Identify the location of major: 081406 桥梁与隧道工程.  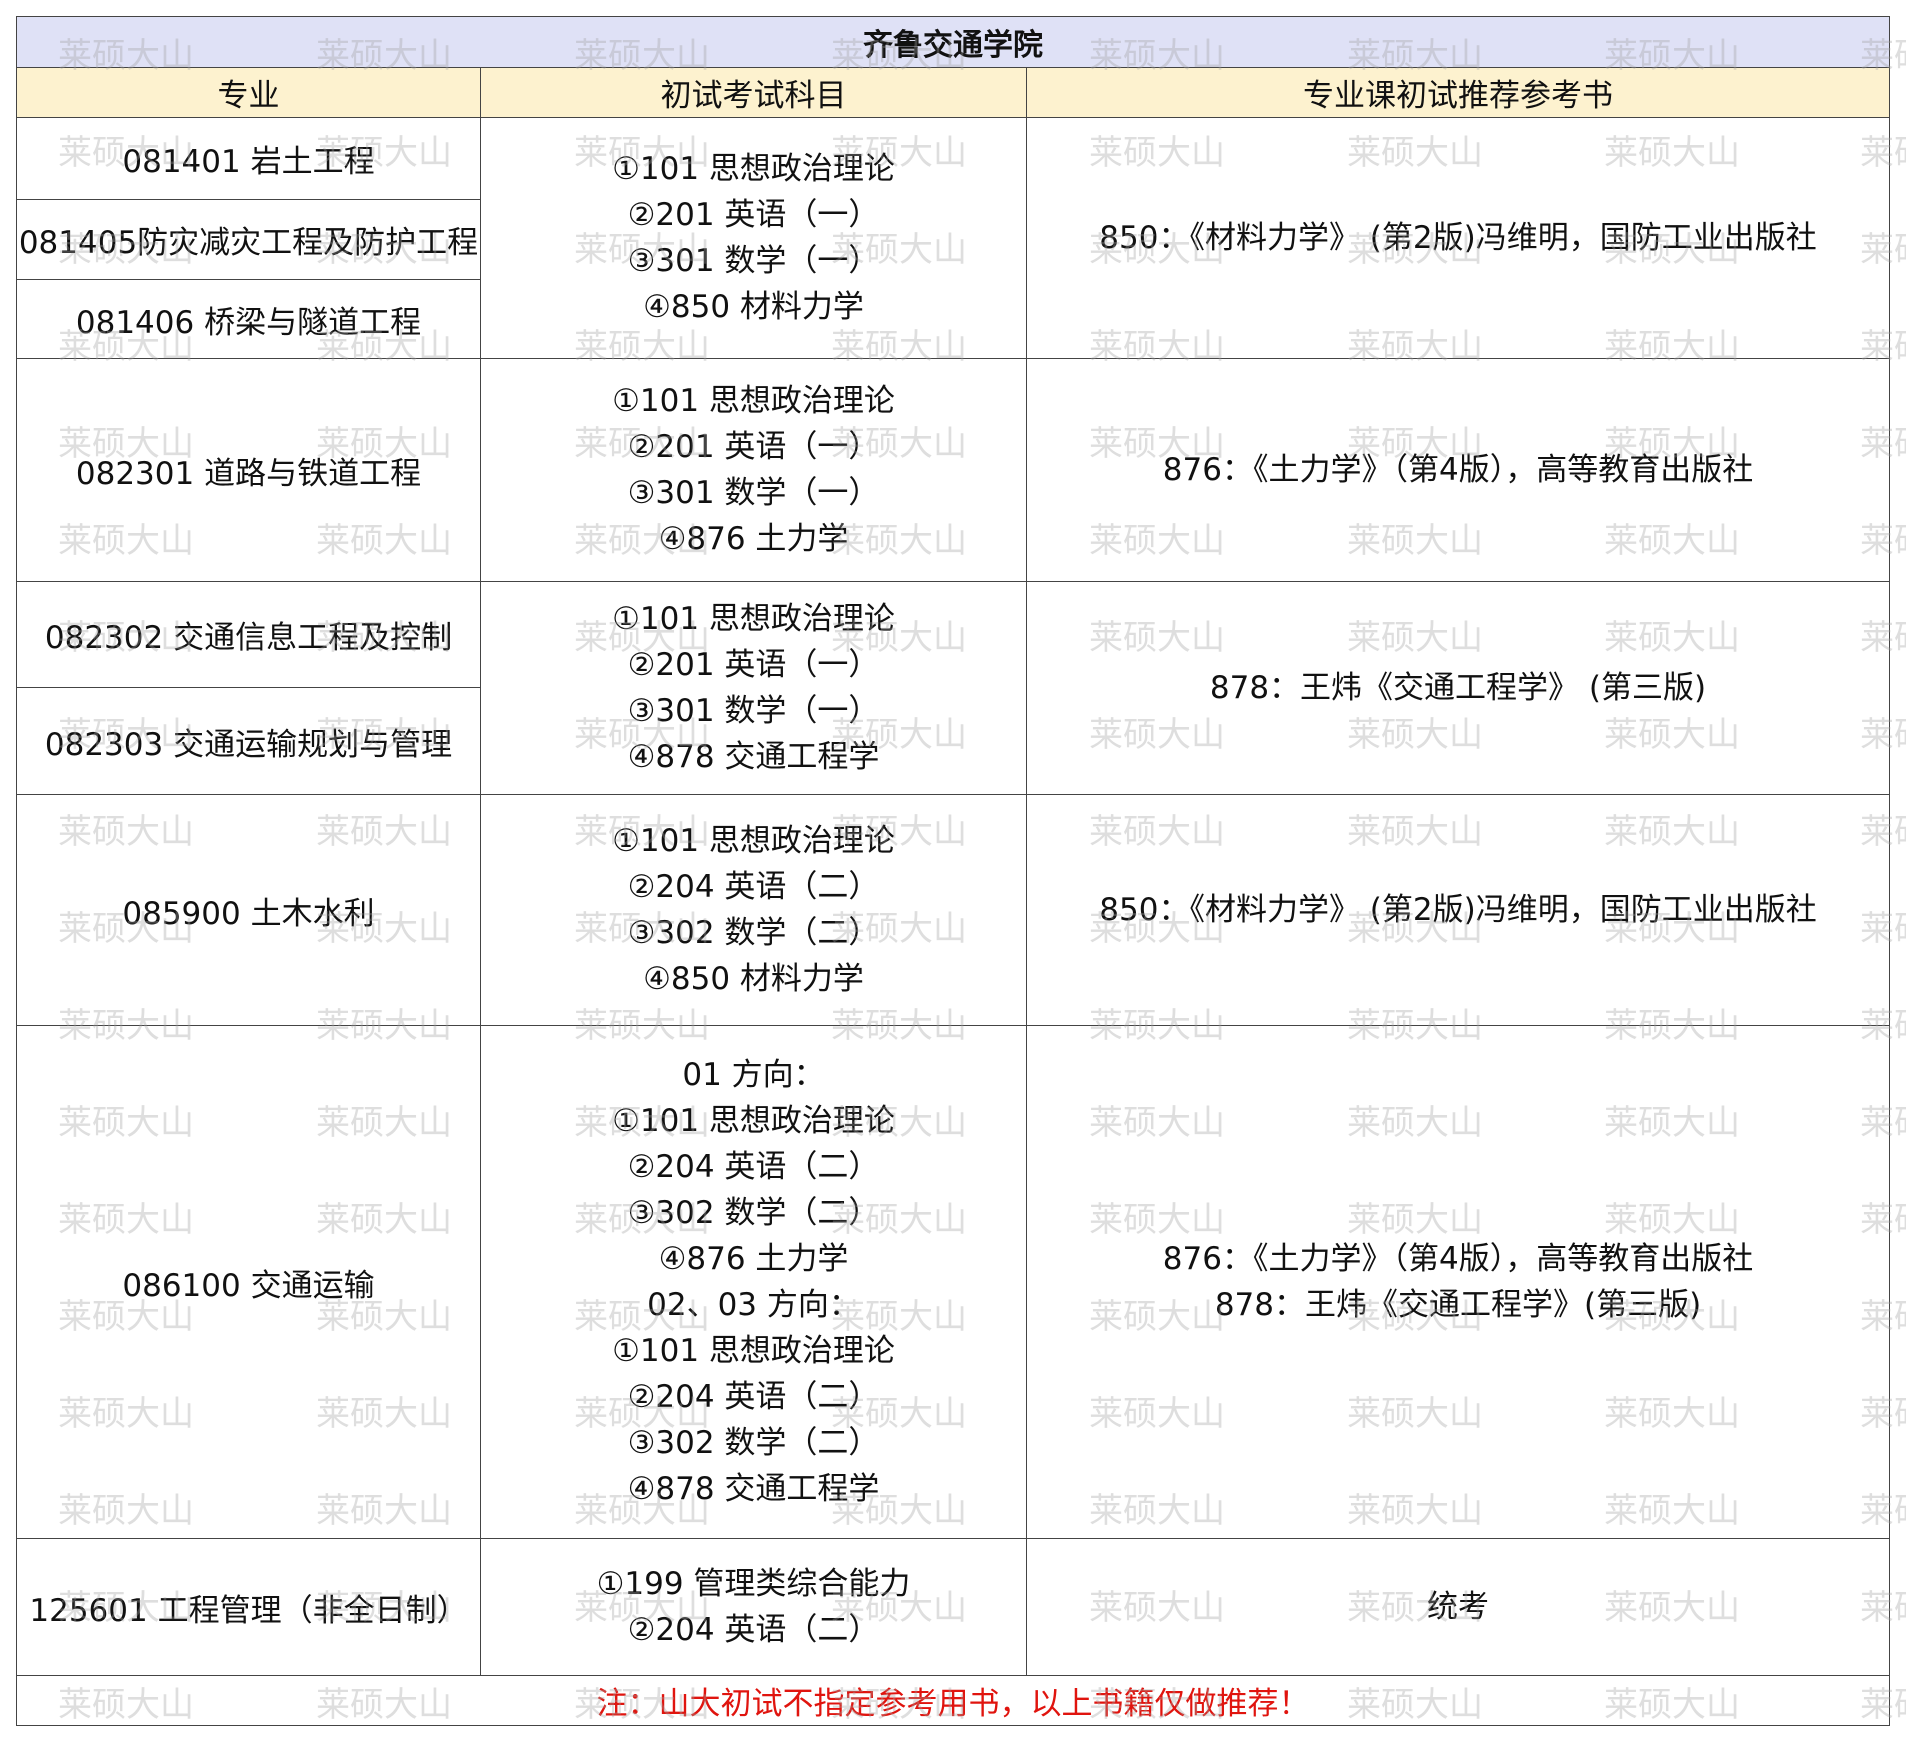
(248, 319).